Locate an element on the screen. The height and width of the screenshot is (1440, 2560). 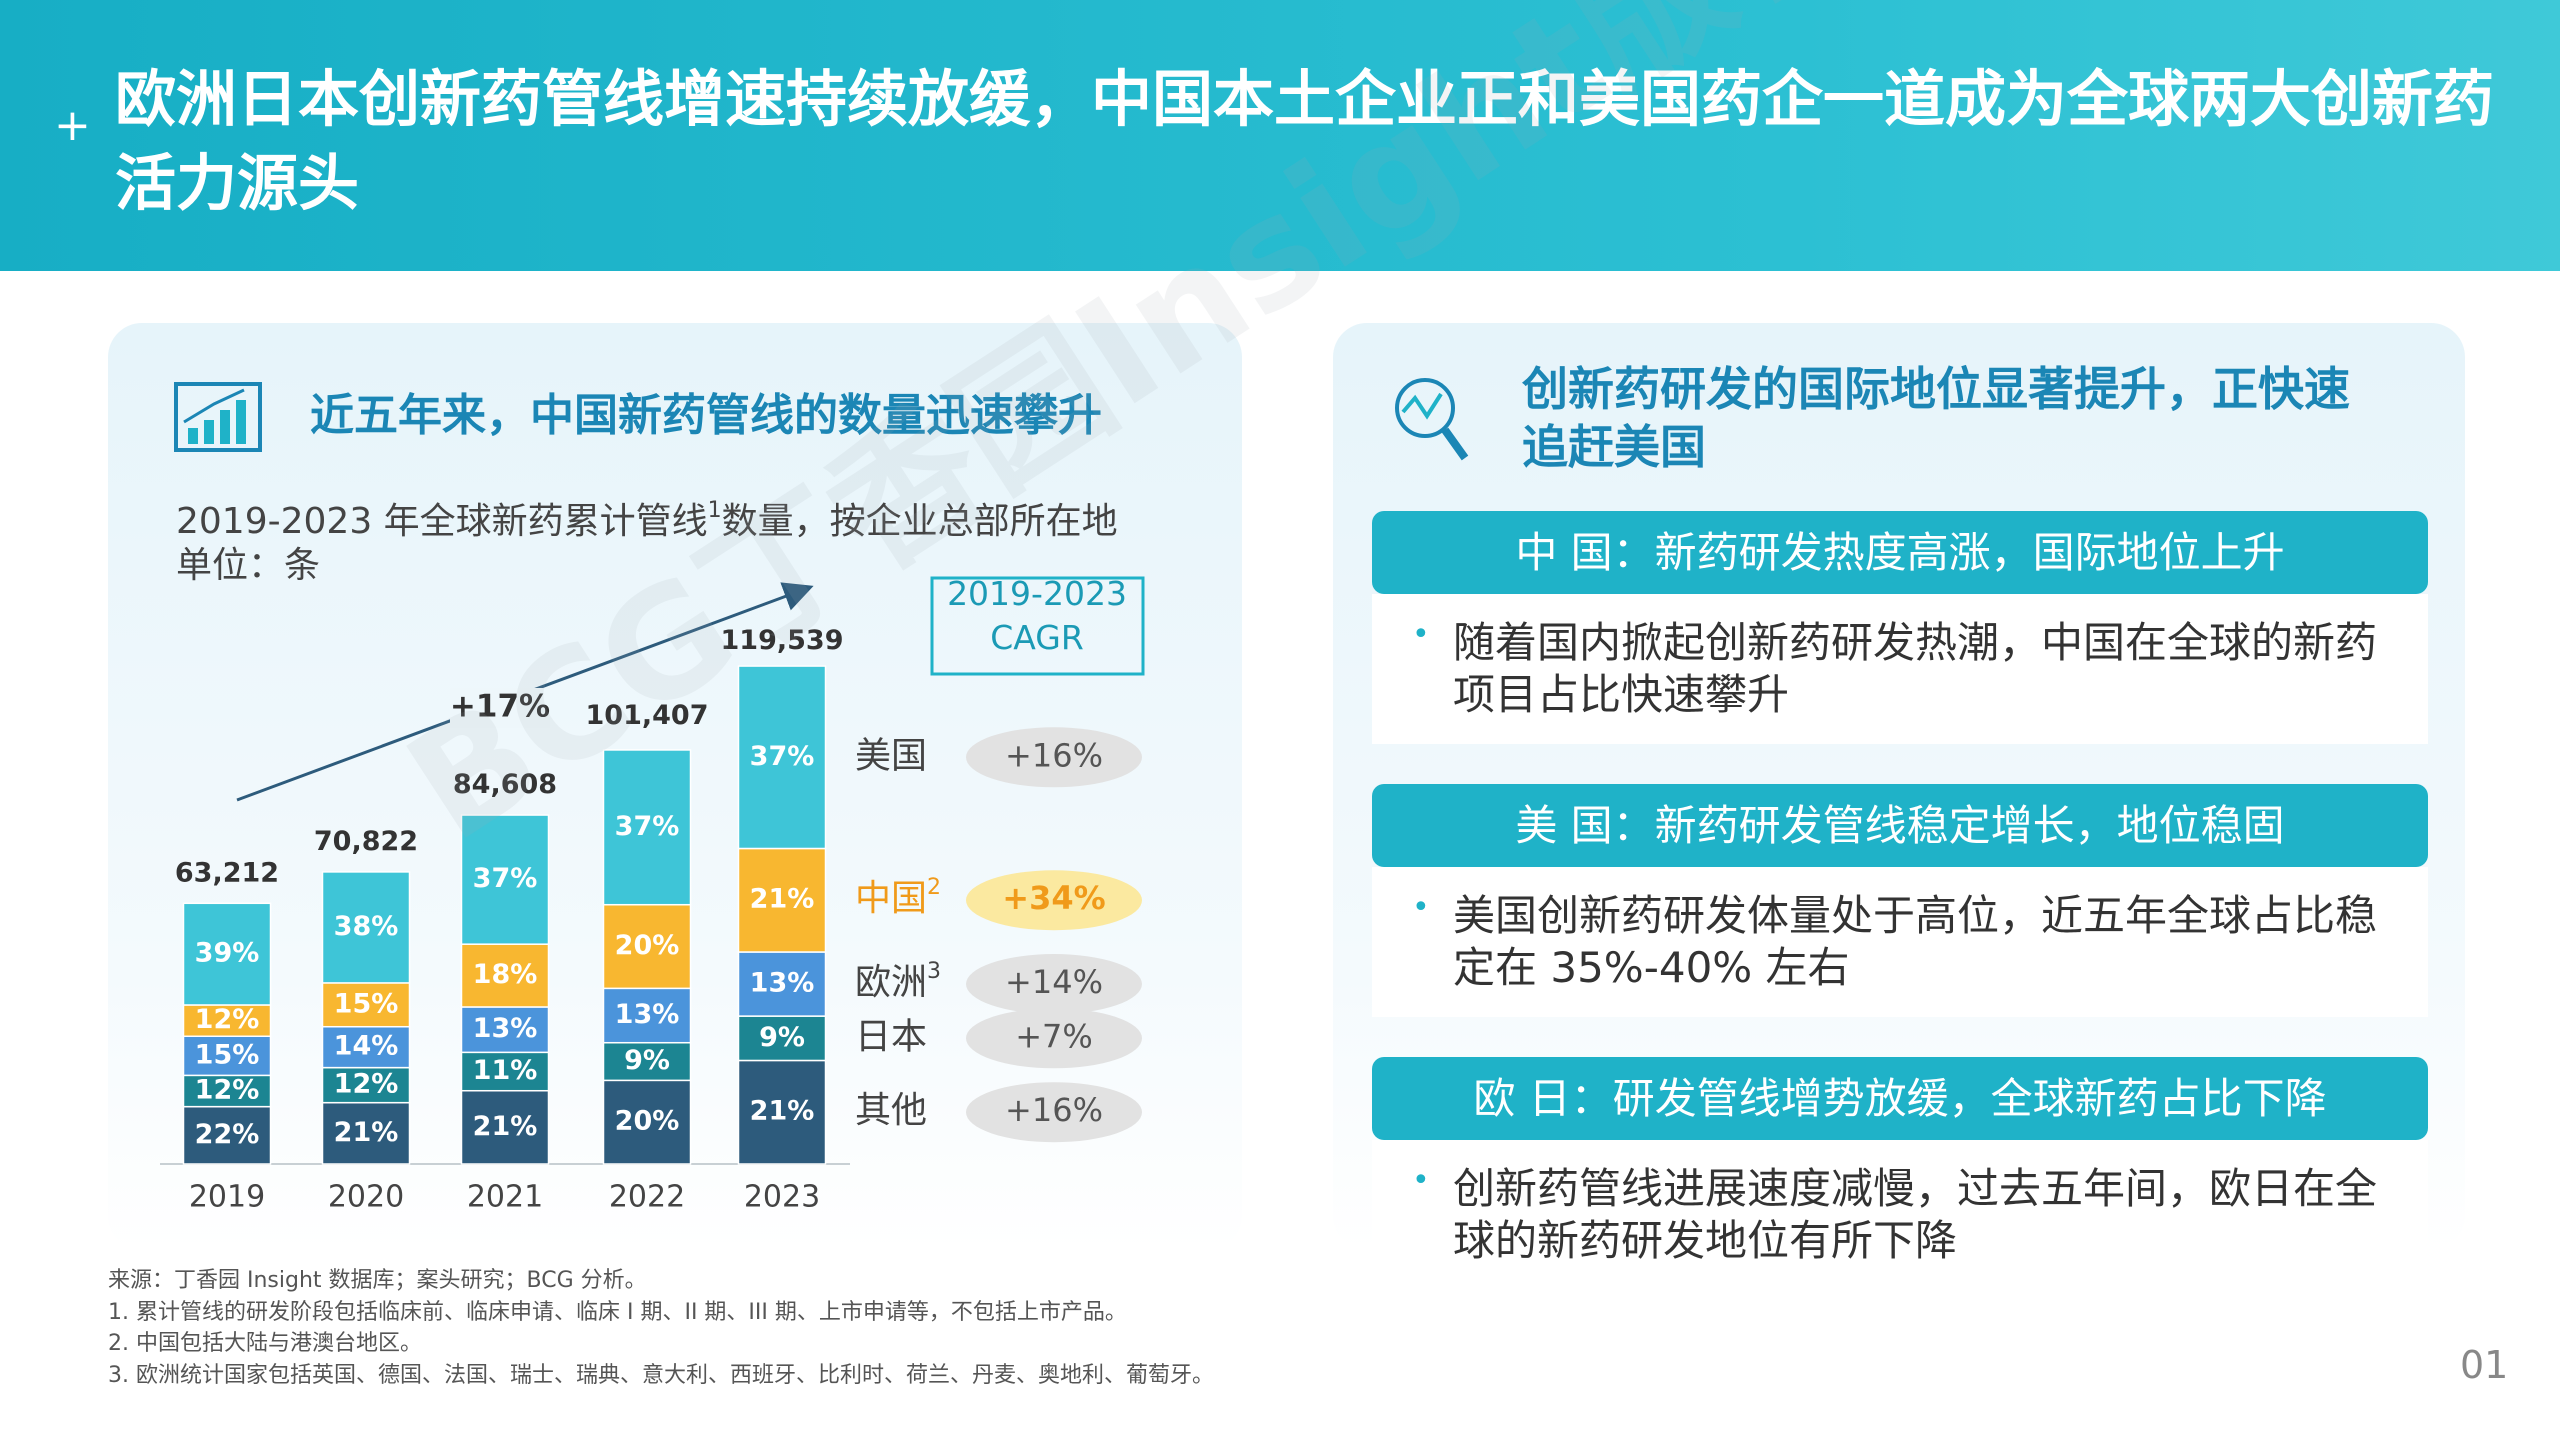
plus-icon: + is located at coordinates (72, 125).